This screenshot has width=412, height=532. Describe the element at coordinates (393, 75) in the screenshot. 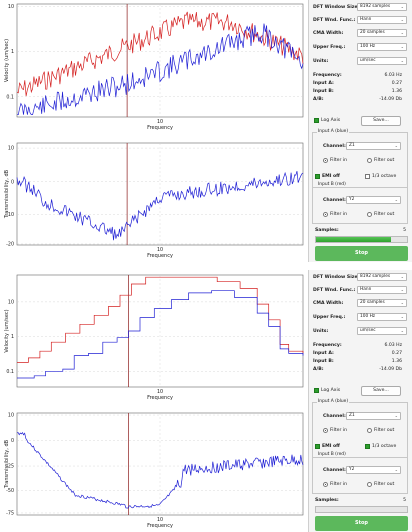

I see `frequency-value: 6.03 Hz` at that location.